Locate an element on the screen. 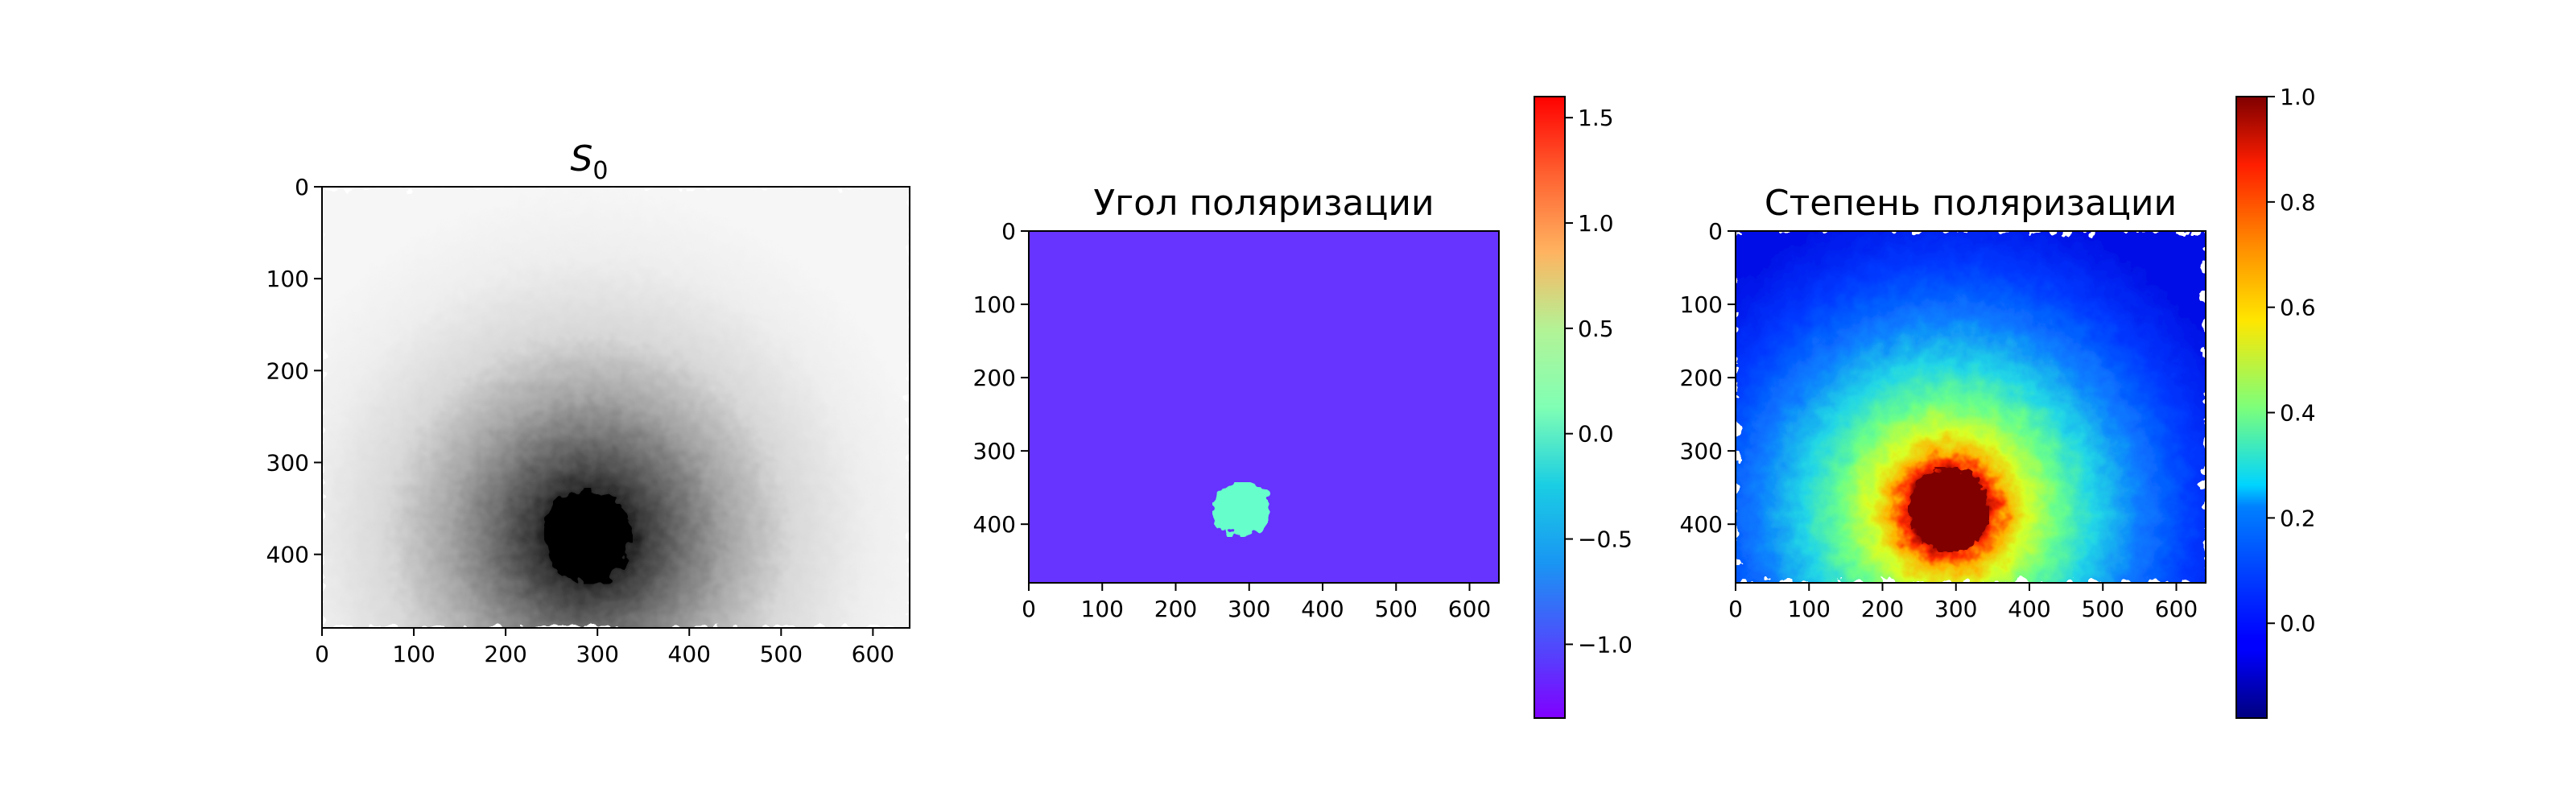 This screenshot has height=805, width=2576. s0-image is located at coordinates (616, 407).